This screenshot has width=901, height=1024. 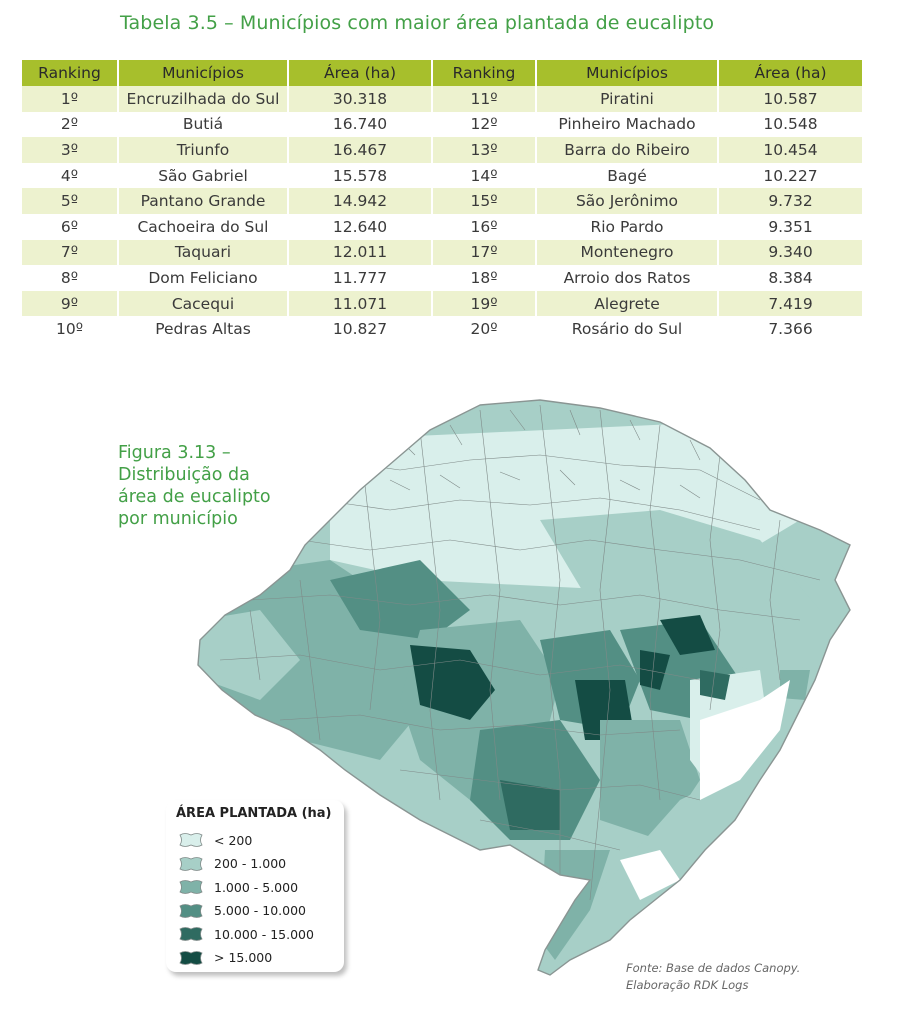 I want to click on legend-label: < 200, so click(x=233, y=840).